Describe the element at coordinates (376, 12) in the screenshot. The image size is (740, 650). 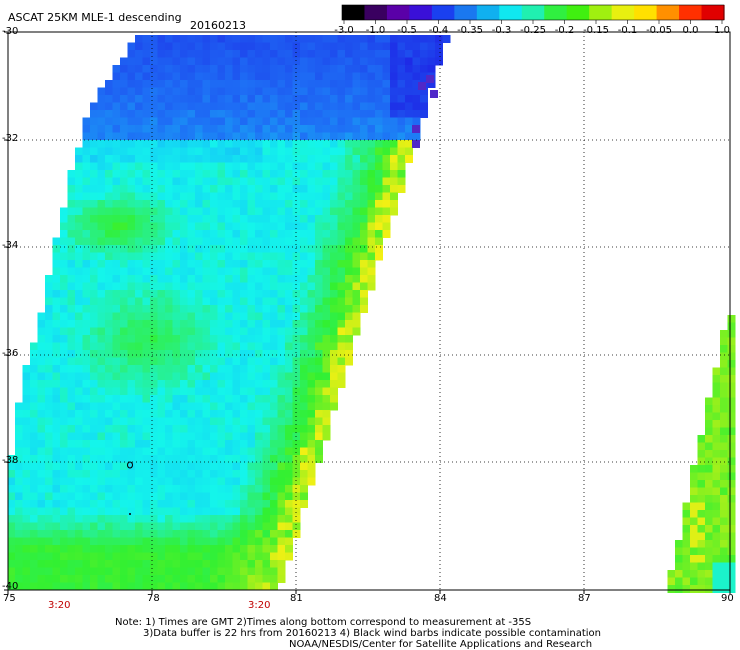
I see `colorbar-swatch` at that location.